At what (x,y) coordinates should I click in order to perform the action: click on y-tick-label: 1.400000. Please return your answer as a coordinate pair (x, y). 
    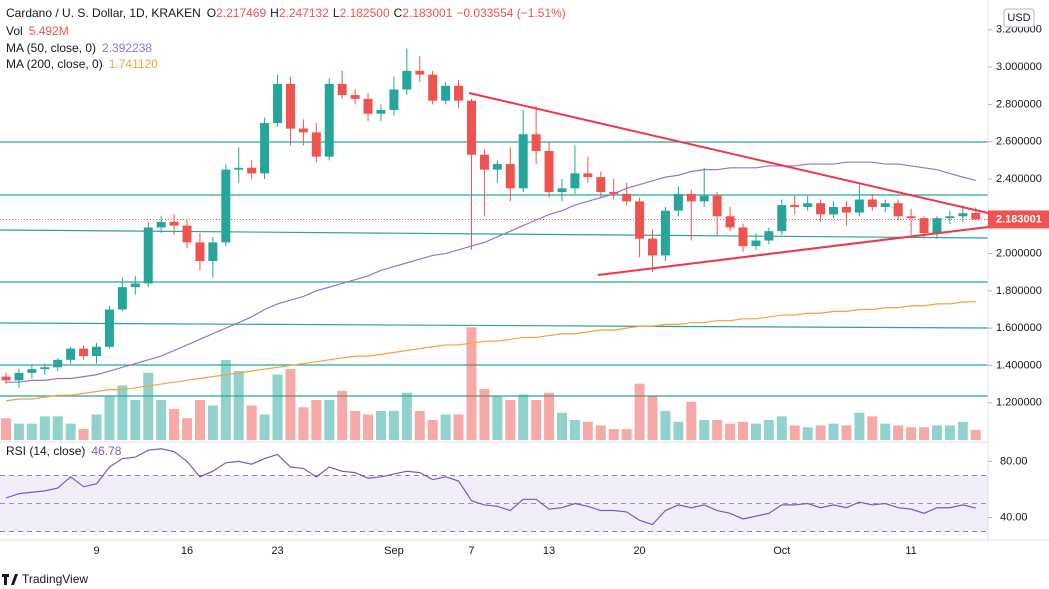
    Looking at the image, I should click on (1019, 365).